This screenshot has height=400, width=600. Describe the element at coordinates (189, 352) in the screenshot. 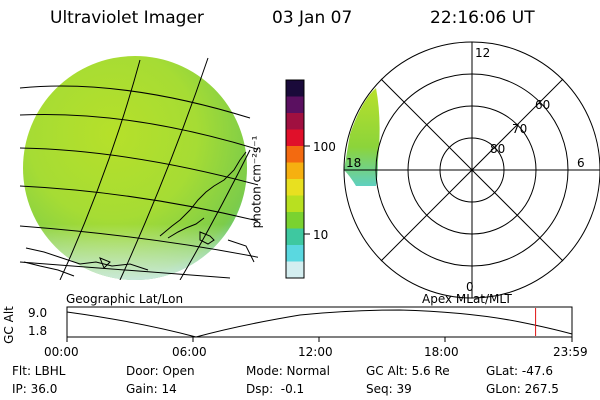

I see `altplot-xtick-0600: 06:00` at that location.